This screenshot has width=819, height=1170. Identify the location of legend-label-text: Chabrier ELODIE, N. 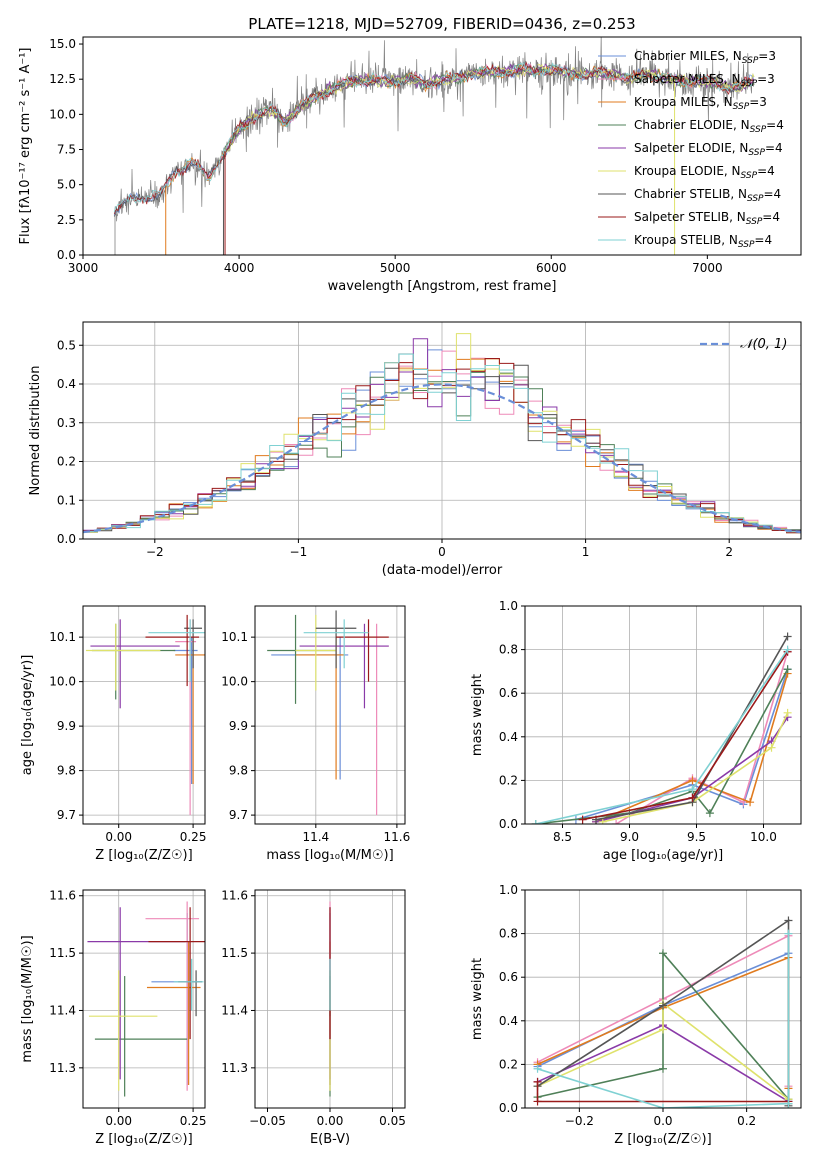
(692, 125).